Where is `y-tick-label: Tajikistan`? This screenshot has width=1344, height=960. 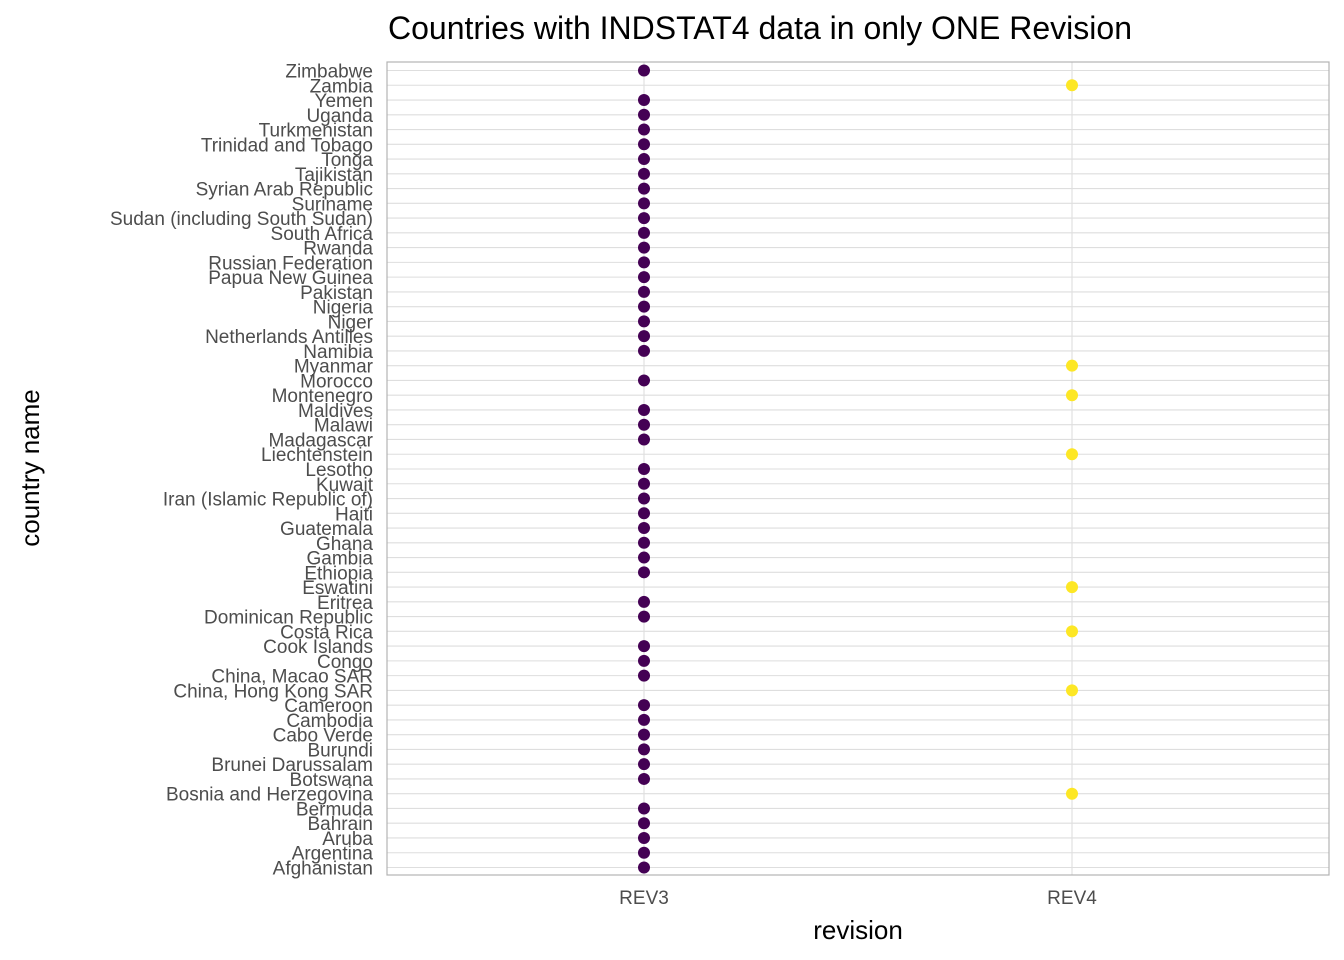 y-tick-label: Tajikistan is located at coordinates (334, 175).